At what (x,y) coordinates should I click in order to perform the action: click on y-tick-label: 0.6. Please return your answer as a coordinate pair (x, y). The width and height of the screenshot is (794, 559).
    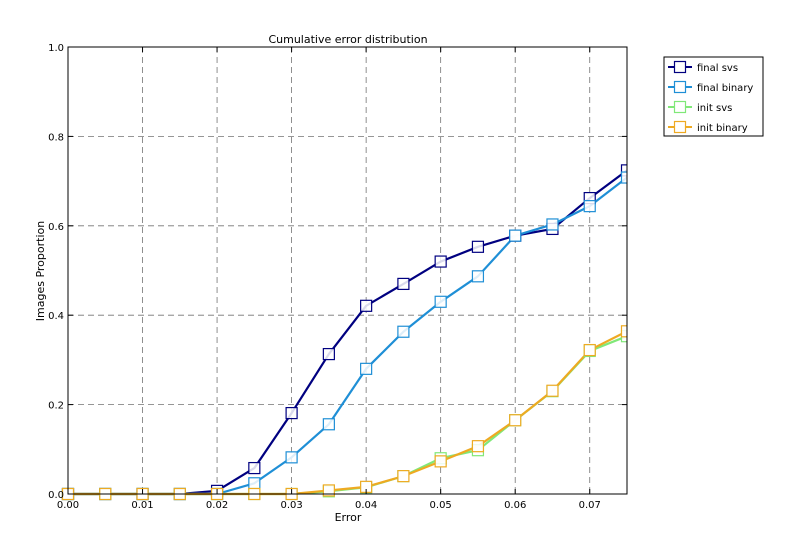
    Looking at the image, I should click on (56, 227).